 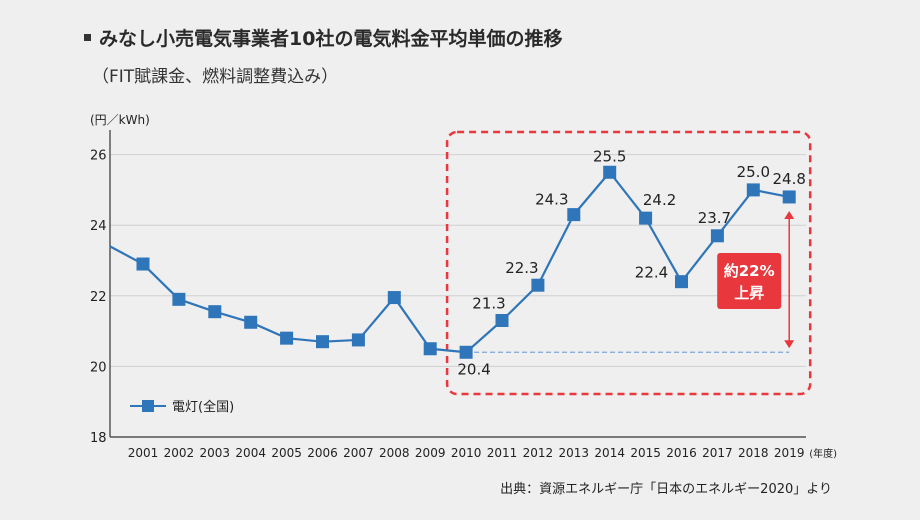 I want to click on source-note: 出典：資源エネルギー庁「日本のエネルギー2020」より, so click(x=666, y=489).